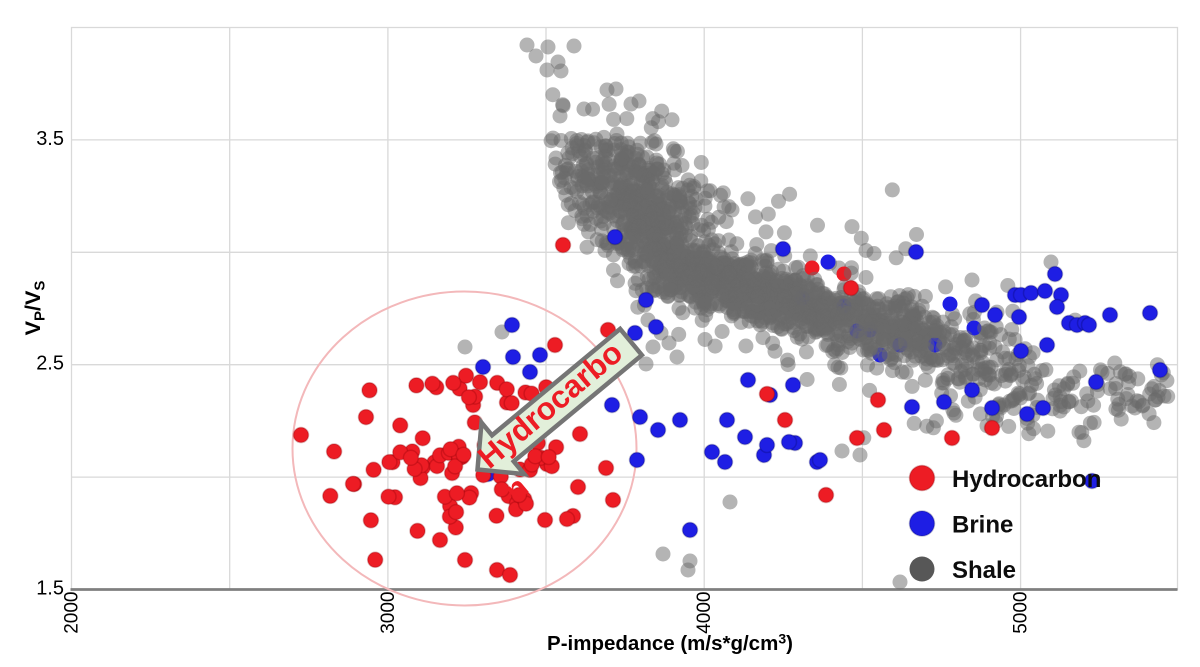 The width and height of the screenshot is (1200, 667). What do you see at coordinates (1026, 479) in the screenshot?
I see `svg-text: Hydrocarbon` at bounding box center [1026, 479].